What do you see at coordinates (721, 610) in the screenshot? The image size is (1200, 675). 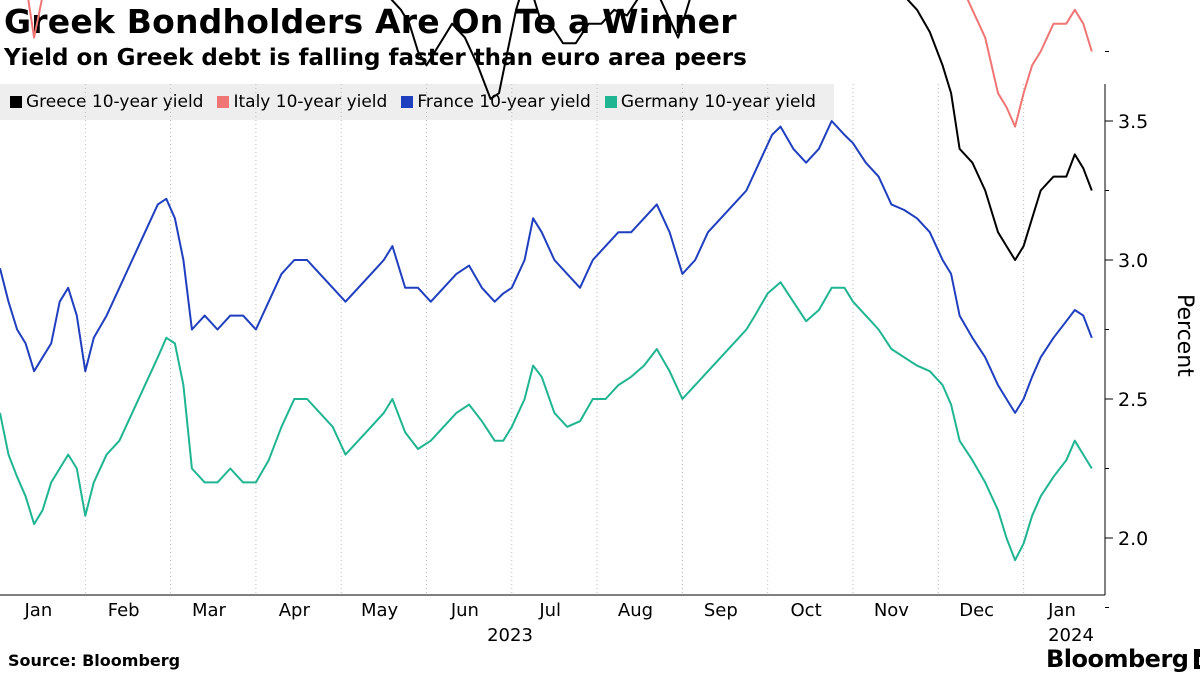 I see `x-tick-label: Sep` at bounding box center [721, 610].